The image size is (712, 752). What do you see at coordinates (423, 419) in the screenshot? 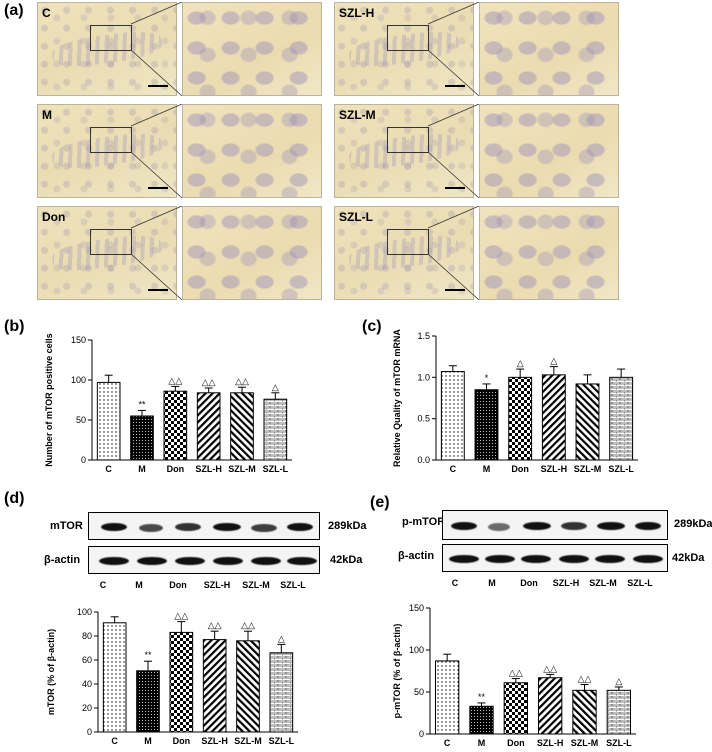
I see `y-tick-label: 0.5` at bounding box center [423, 419].